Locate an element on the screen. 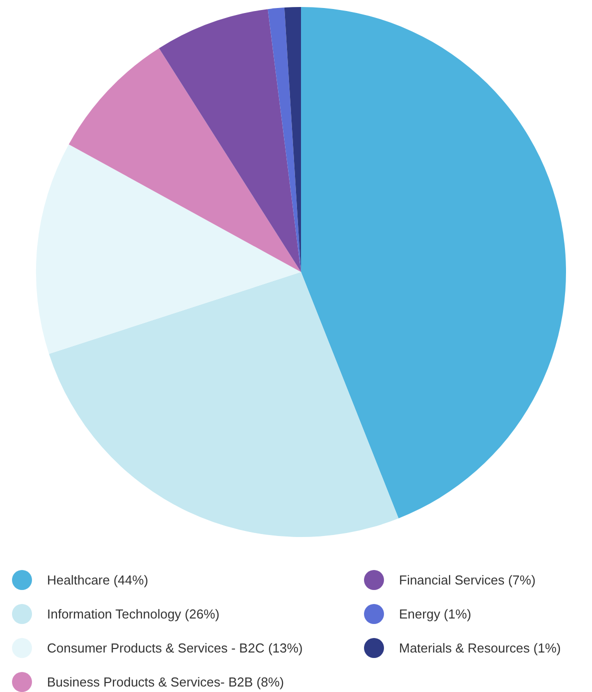  legend-label: Materials & Resources (1%) is located at coordinates (480, 648).